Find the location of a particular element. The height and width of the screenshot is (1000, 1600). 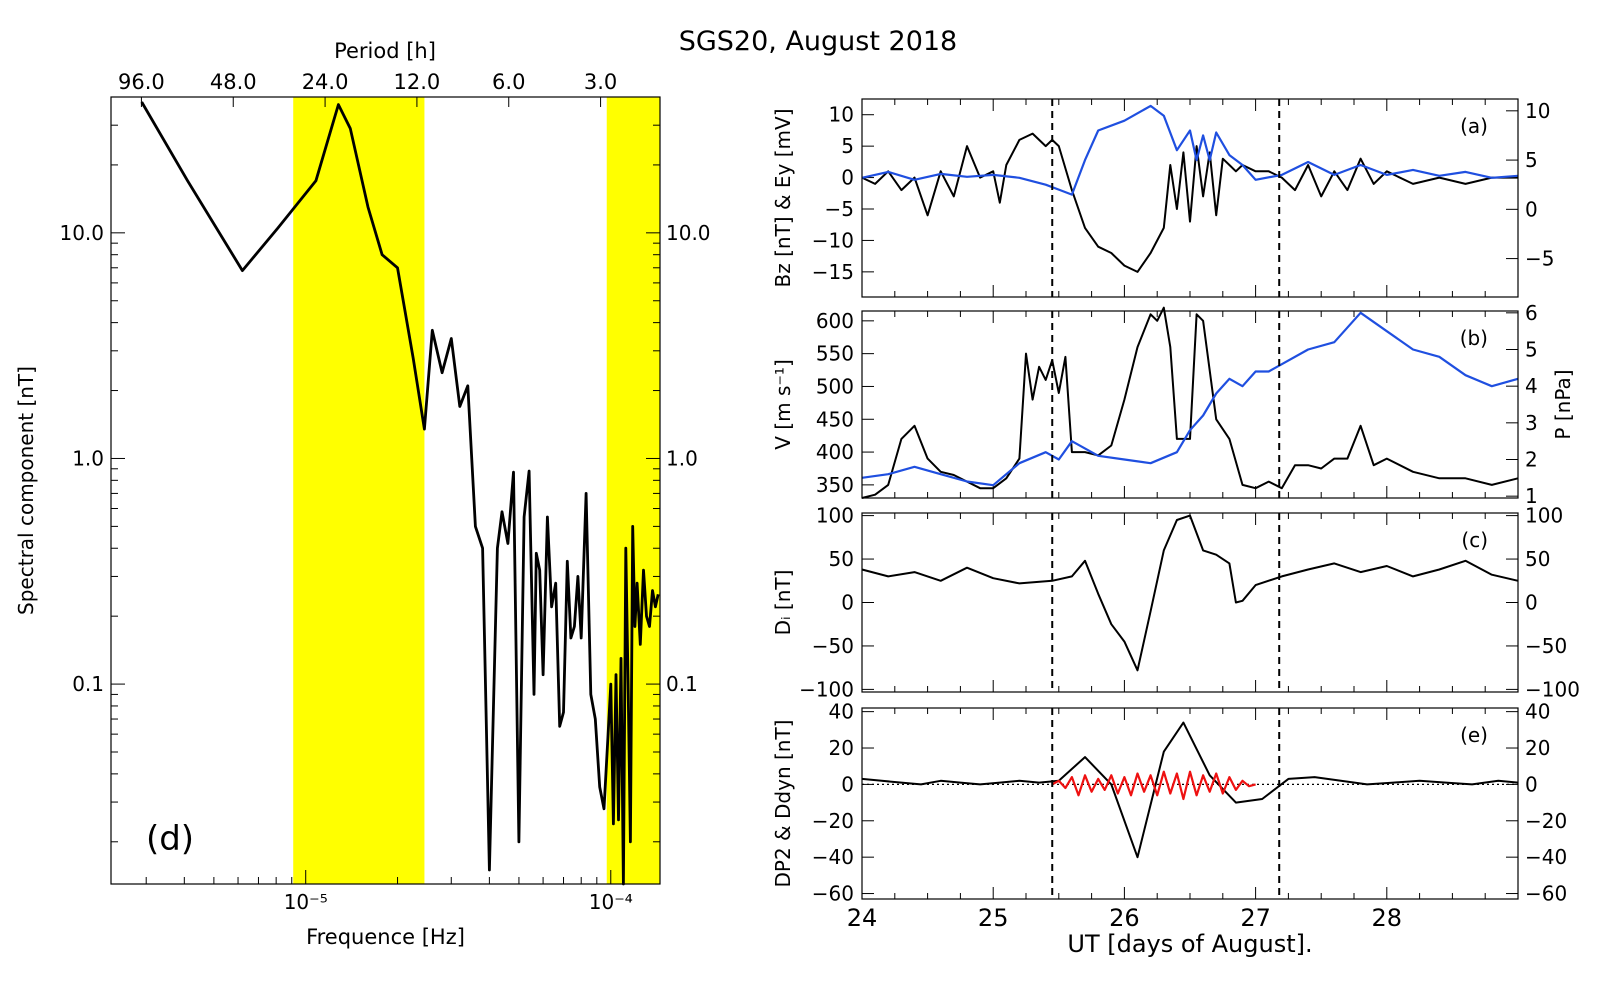

y-tick-label-right: 1 is located at coordinates (1531, 496).